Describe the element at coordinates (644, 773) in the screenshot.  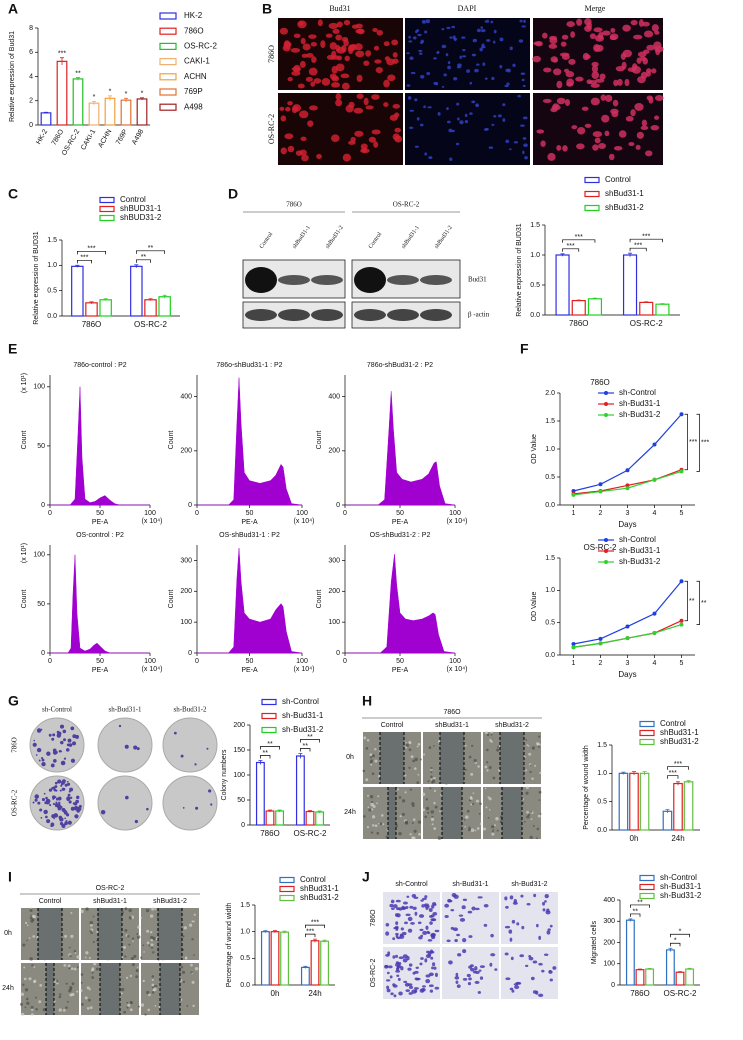
I see `error-bar` at that location.